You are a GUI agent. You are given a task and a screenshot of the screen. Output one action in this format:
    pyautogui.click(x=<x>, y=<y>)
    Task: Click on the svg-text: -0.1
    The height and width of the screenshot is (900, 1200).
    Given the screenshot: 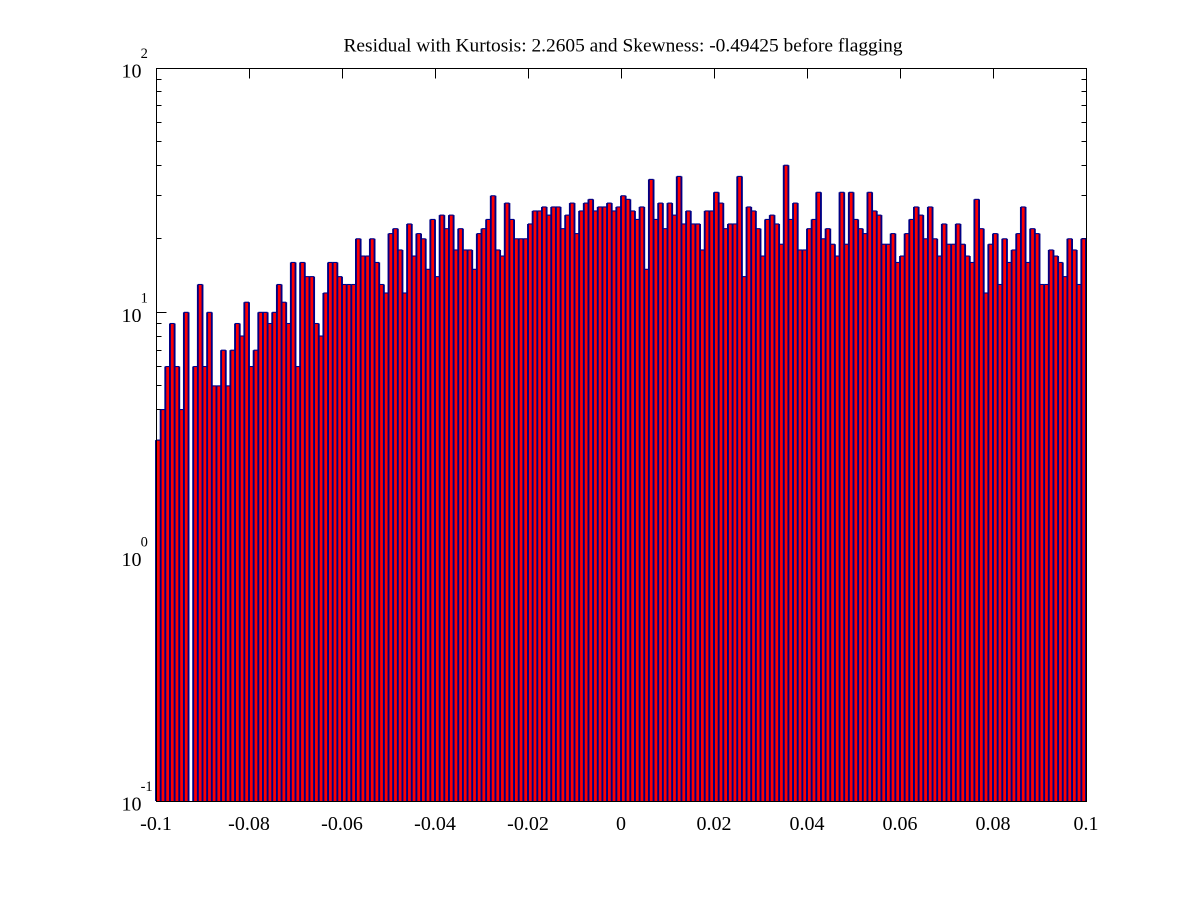 What is the action you would take?
    pyautogui.click(x=156, y=824)
    